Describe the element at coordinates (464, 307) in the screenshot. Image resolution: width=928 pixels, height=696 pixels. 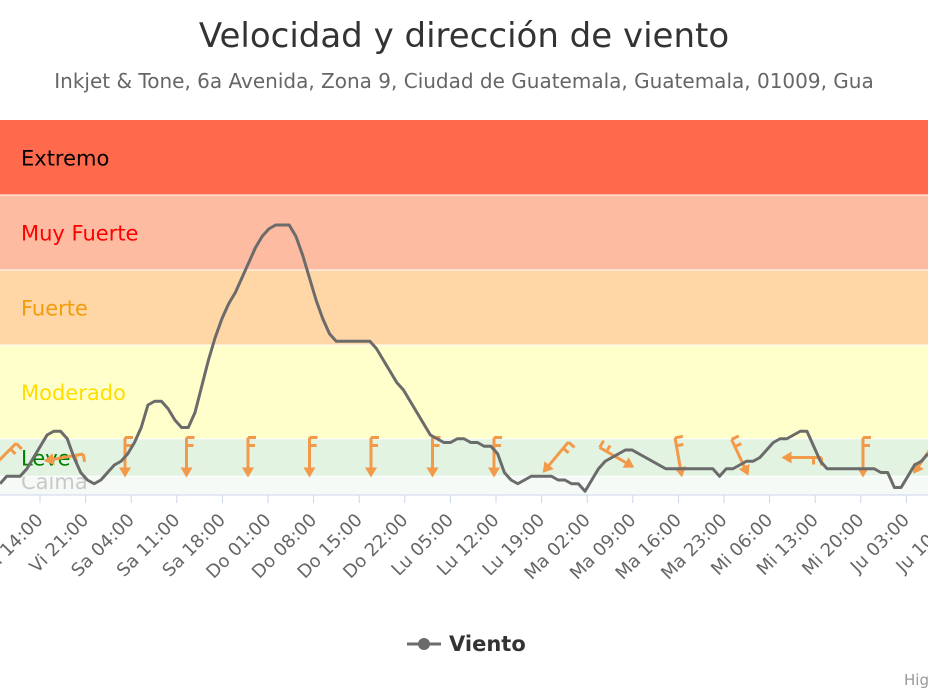
I see `band-fuerte` at that location.